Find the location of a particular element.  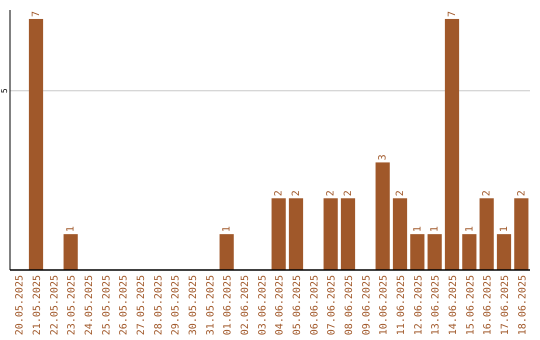

x-tick-label: 16.06.2025 is located at coordinates (488, 305).